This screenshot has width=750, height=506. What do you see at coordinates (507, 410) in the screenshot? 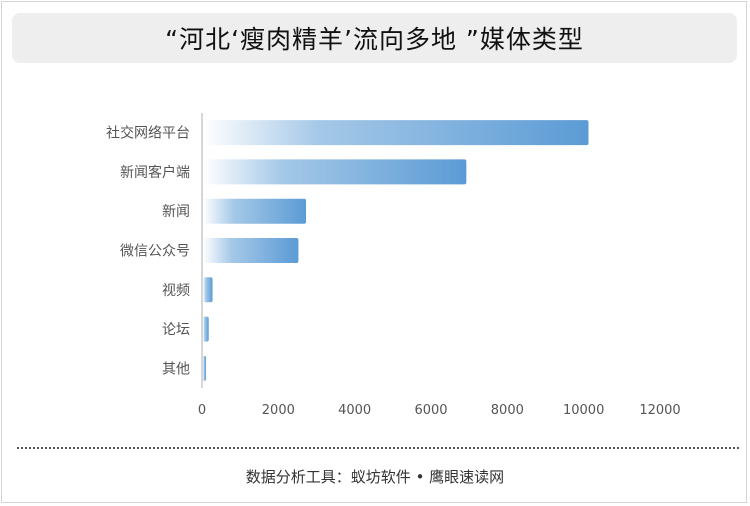
I see `x-tick-label: 8000` at bounding box center [507, 410].